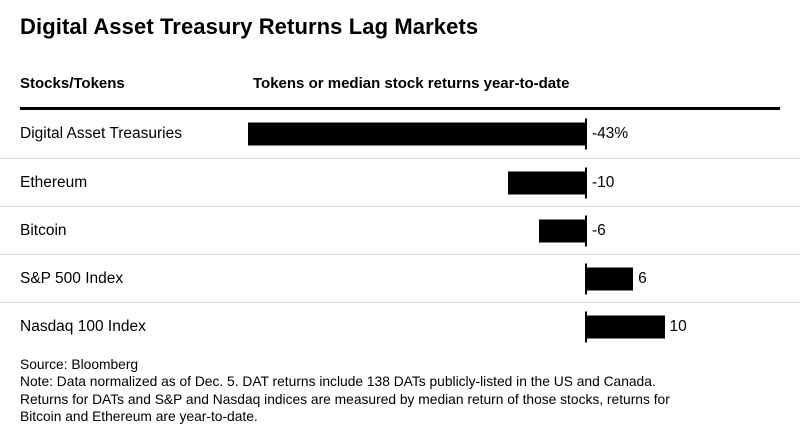  What do you see at coordinates (54, 182) in the screenshot?
I see `category-label: Ethereum` at bounding box center [54, 182].